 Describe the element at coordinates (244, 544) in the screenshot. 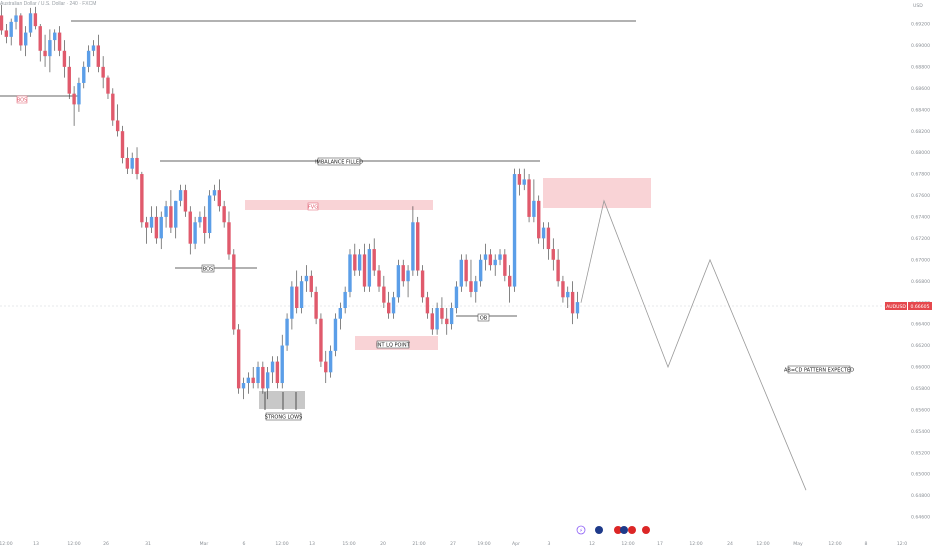

I see `time-tick-label: 6` at that location.